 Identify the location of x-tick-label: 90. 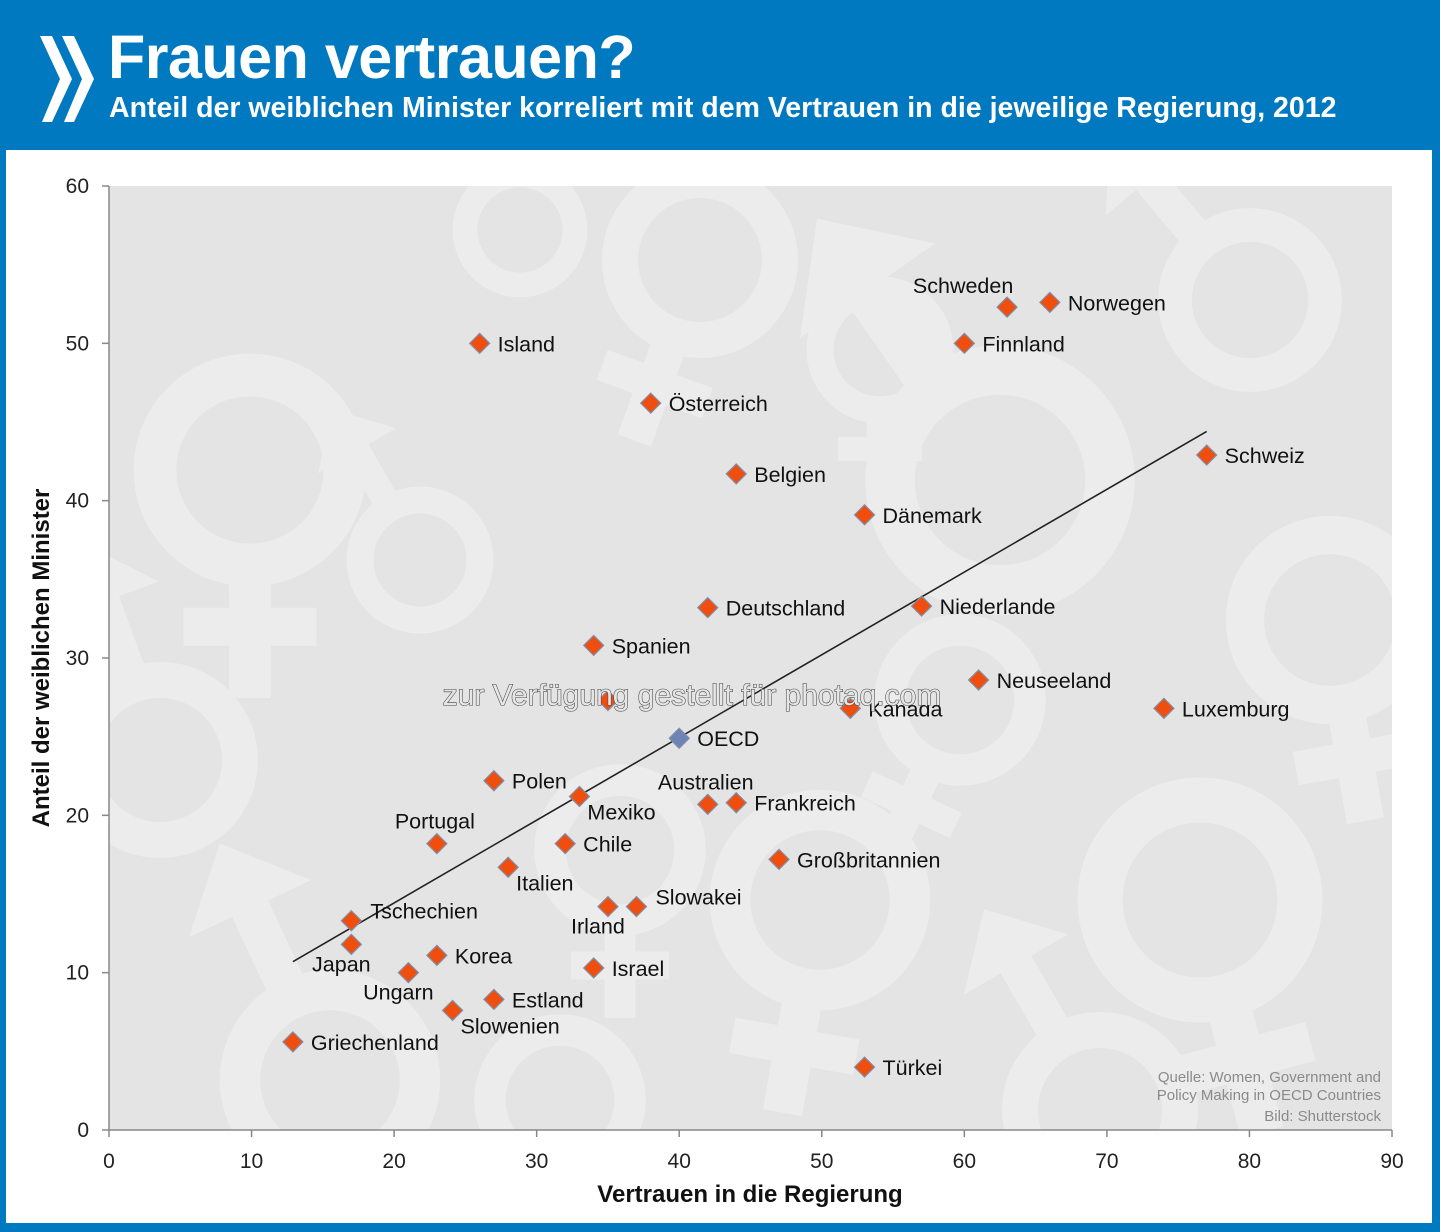
(1391, 1161).